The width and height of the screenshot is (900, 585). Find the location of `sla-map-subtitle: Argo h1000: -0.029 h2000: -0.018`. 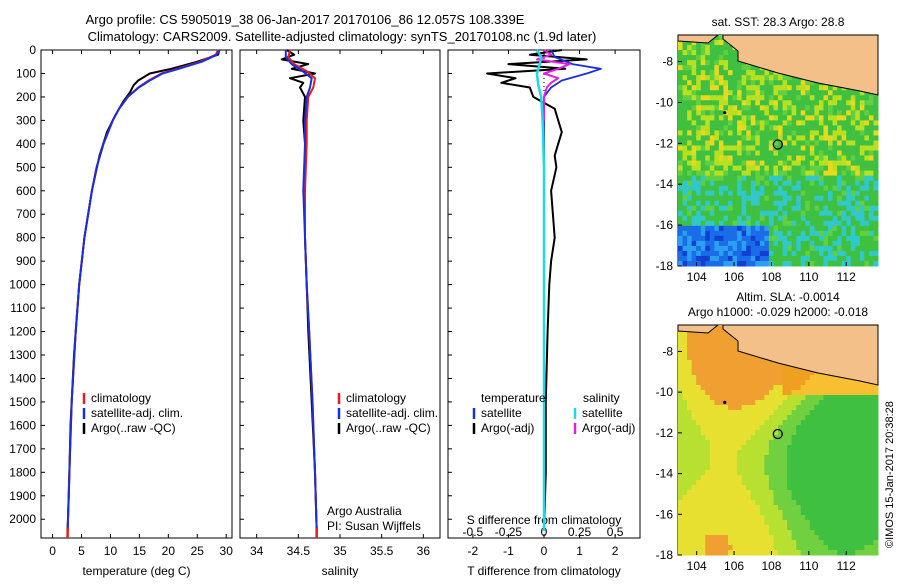

sla-map-subtitle: Argo h1000: -0.029 h2000: -0.018 is located at coordinates (778, 312).